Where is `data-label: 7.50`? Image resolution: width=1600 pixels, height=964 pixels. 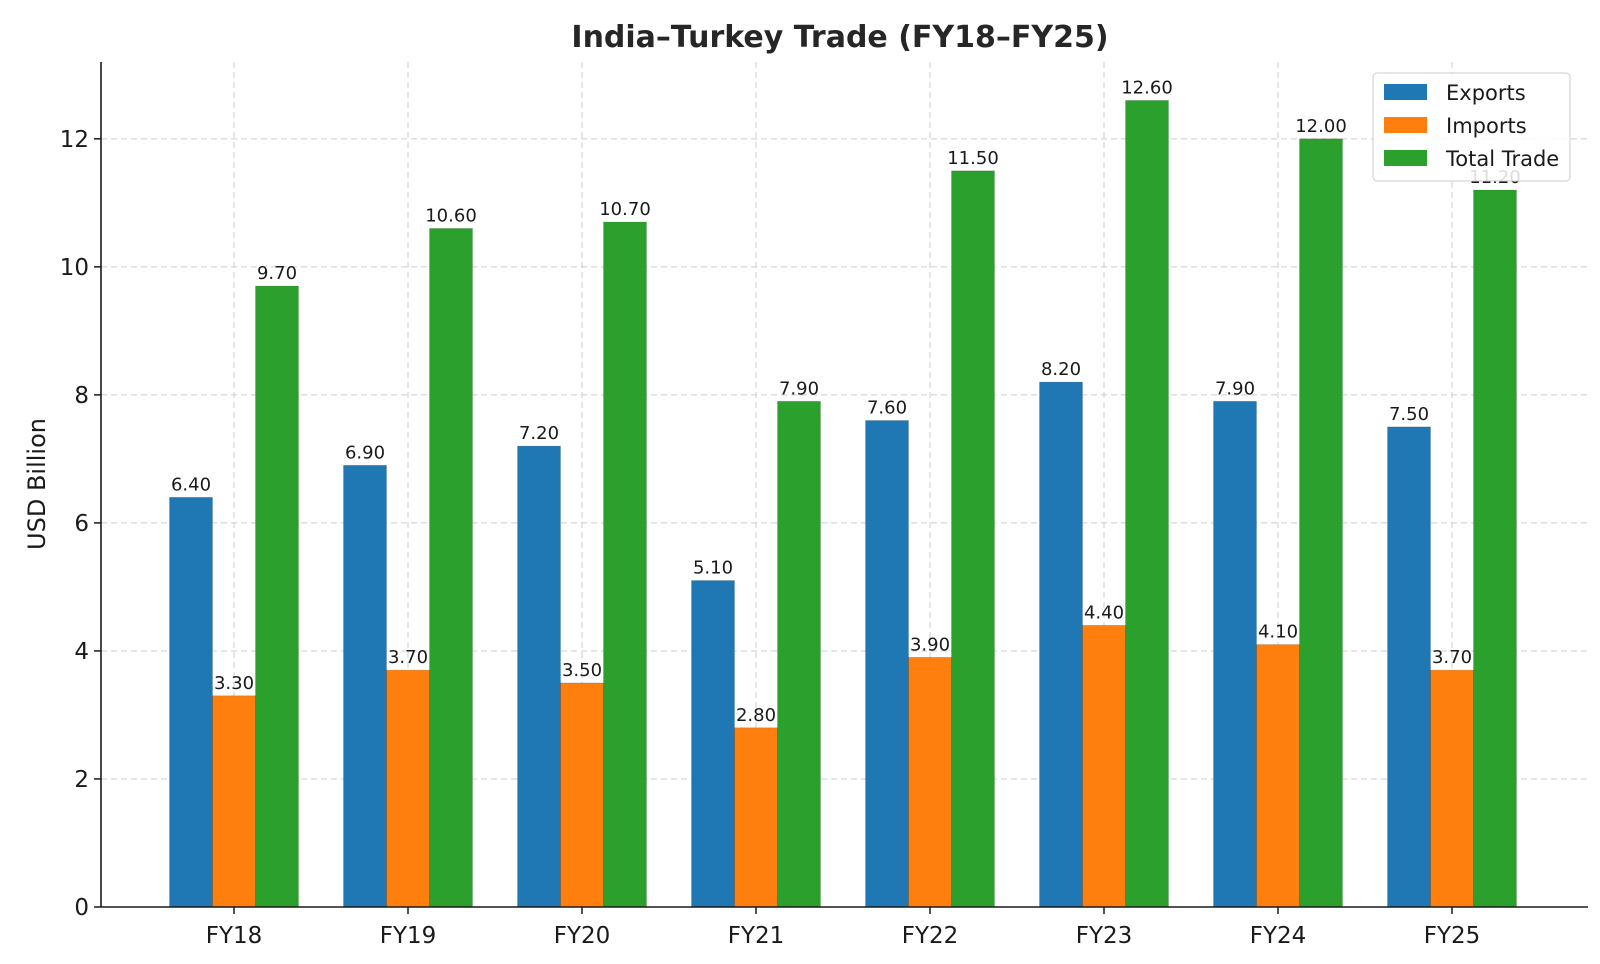
data-label: 7.50 is located at coordinates (1409, 414).